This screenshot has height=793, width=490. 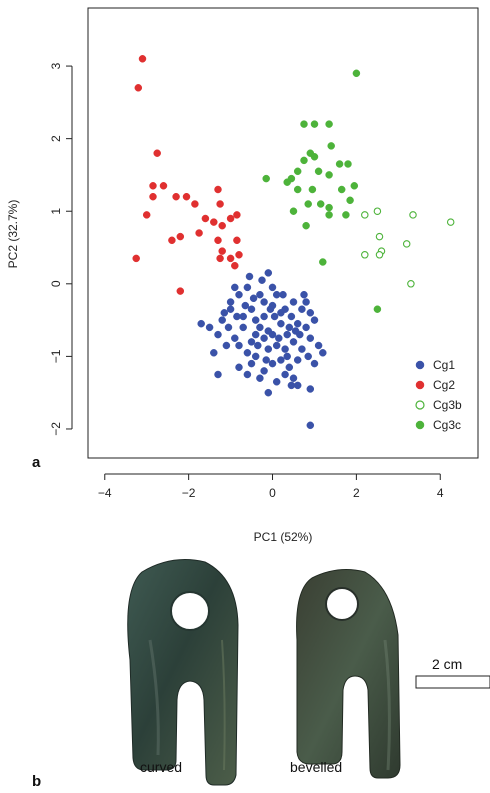 I want to click on x-tick-label: −4, so click(x=105, y=493).